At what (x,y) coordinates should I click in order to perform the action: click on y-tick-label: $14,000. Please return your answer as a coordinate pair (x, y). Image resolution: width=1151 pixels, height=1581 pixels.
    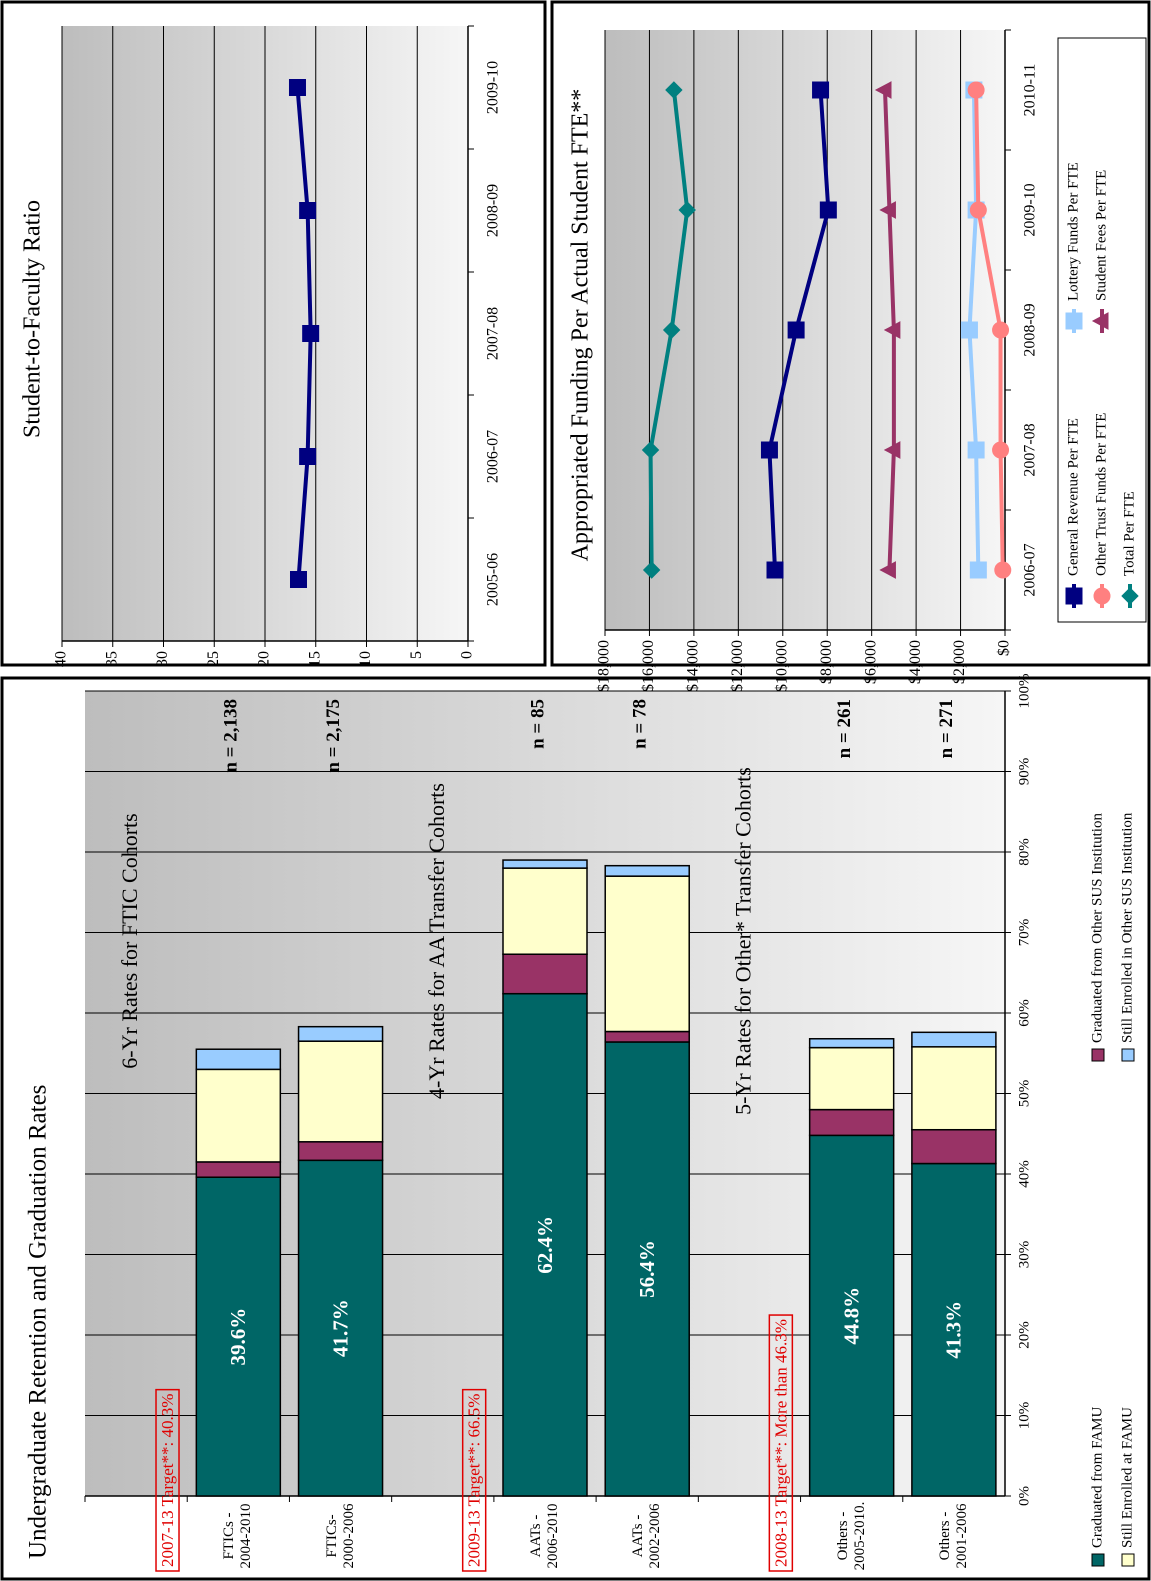
    Looking at the image, I should click on (693, 666).